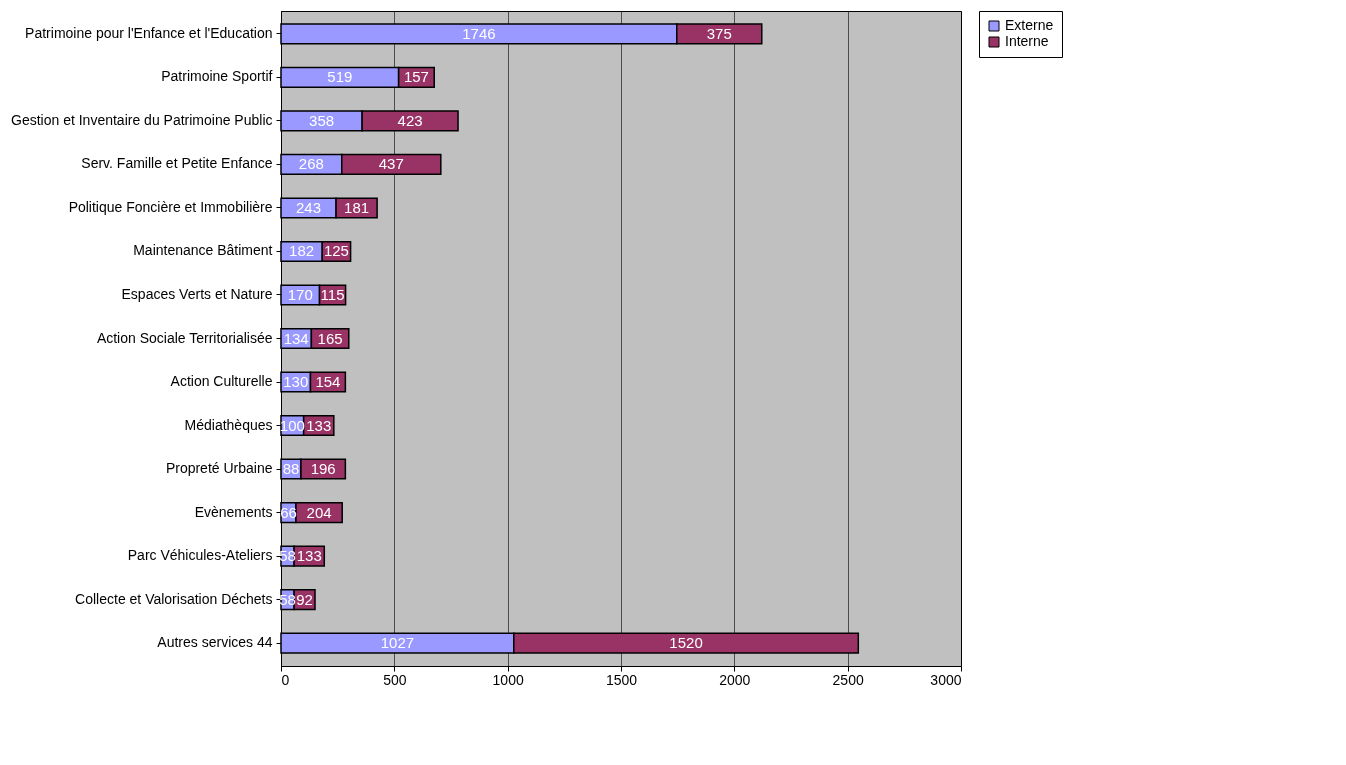 This screenshot has width=1346, height=765. I want to click on data-label: 88, so click(291, 469).